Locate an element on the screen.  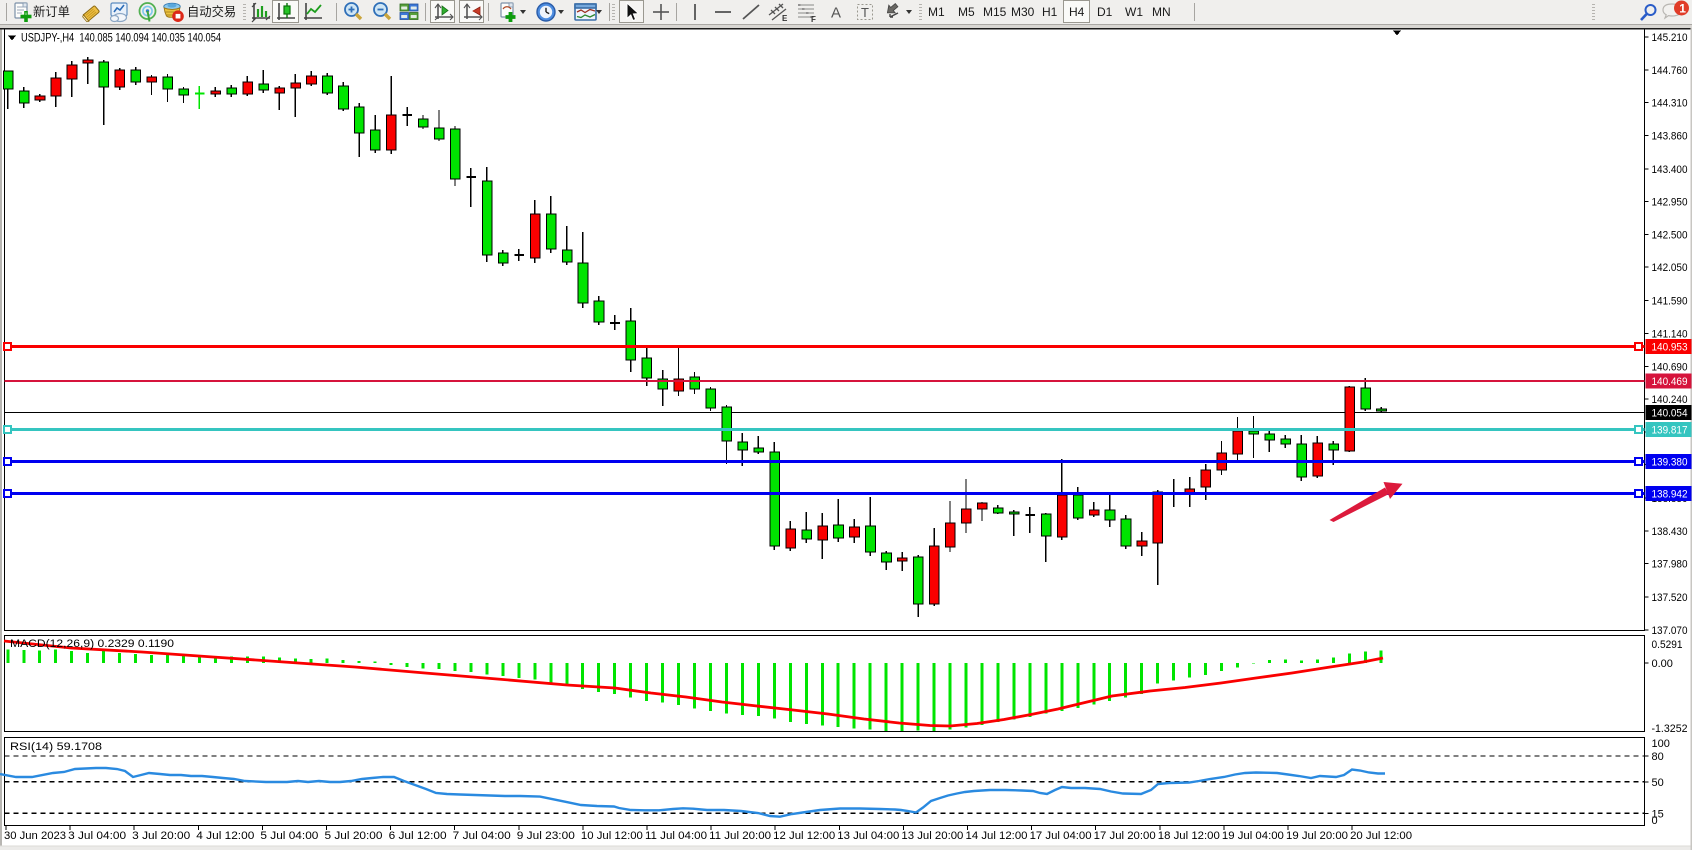
svg-text: 17 Jul 20:00 is located at coordinates (1125, 836).